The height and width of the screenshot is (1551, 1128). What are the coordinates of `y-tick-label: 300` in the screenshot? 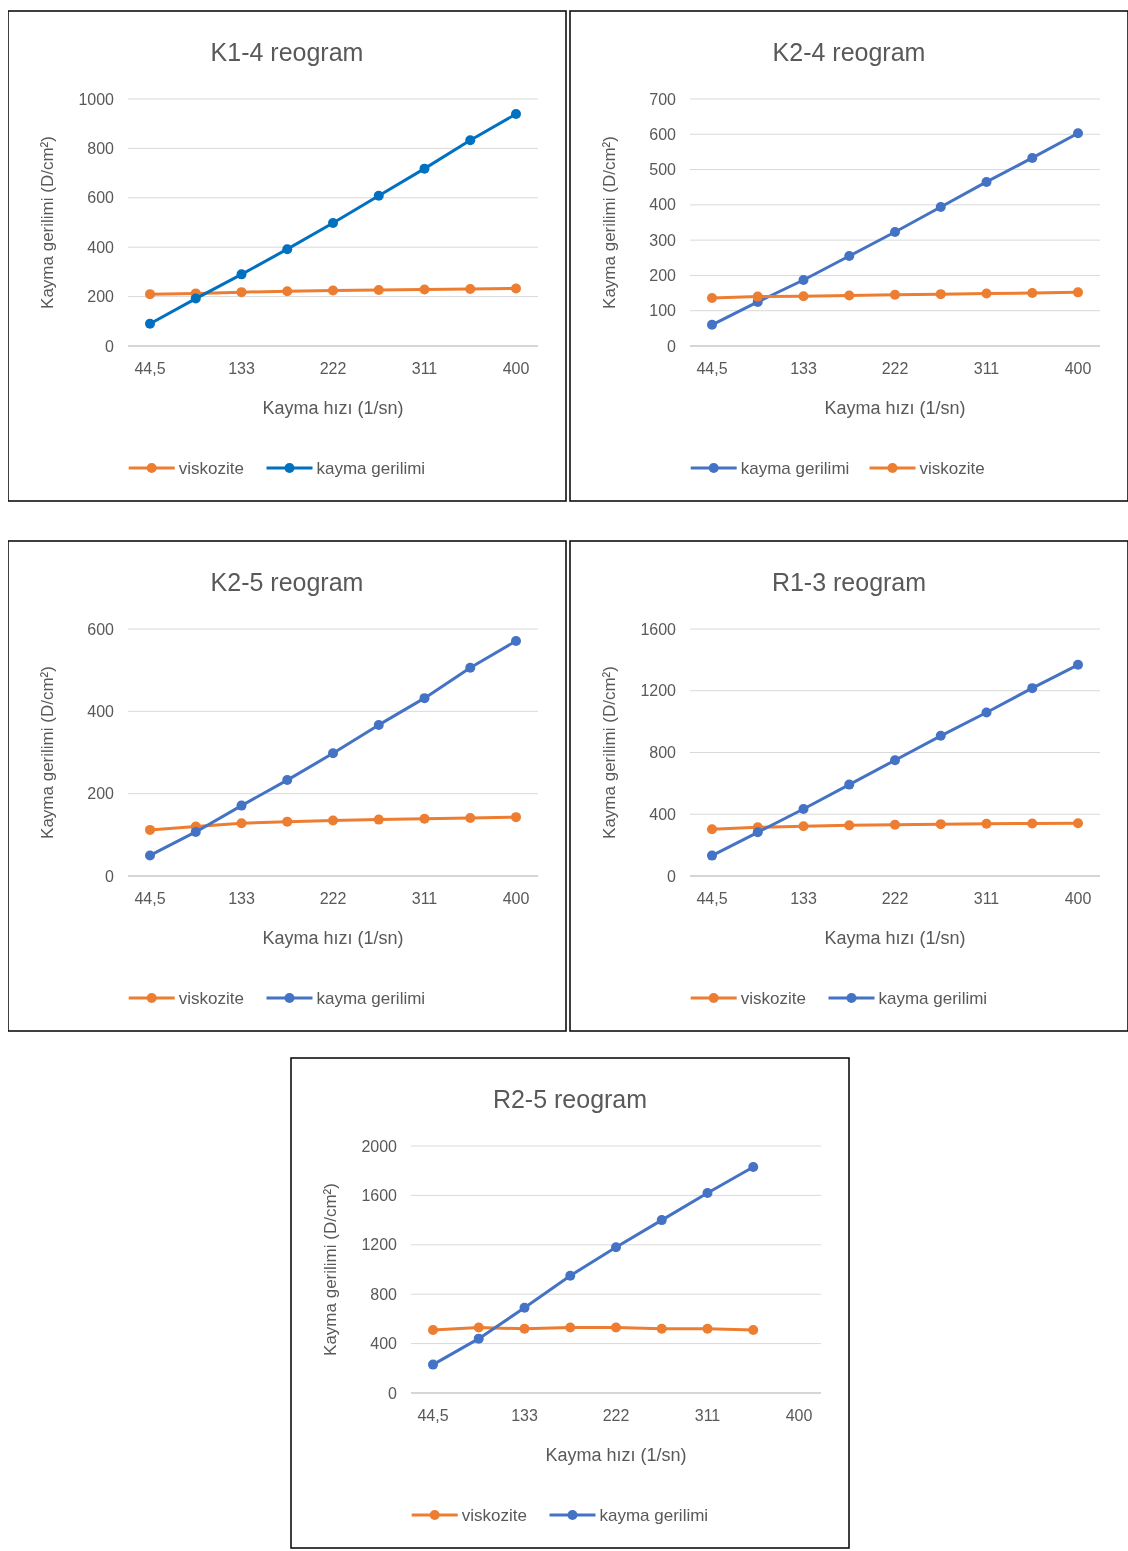 It's located at (663, 240).